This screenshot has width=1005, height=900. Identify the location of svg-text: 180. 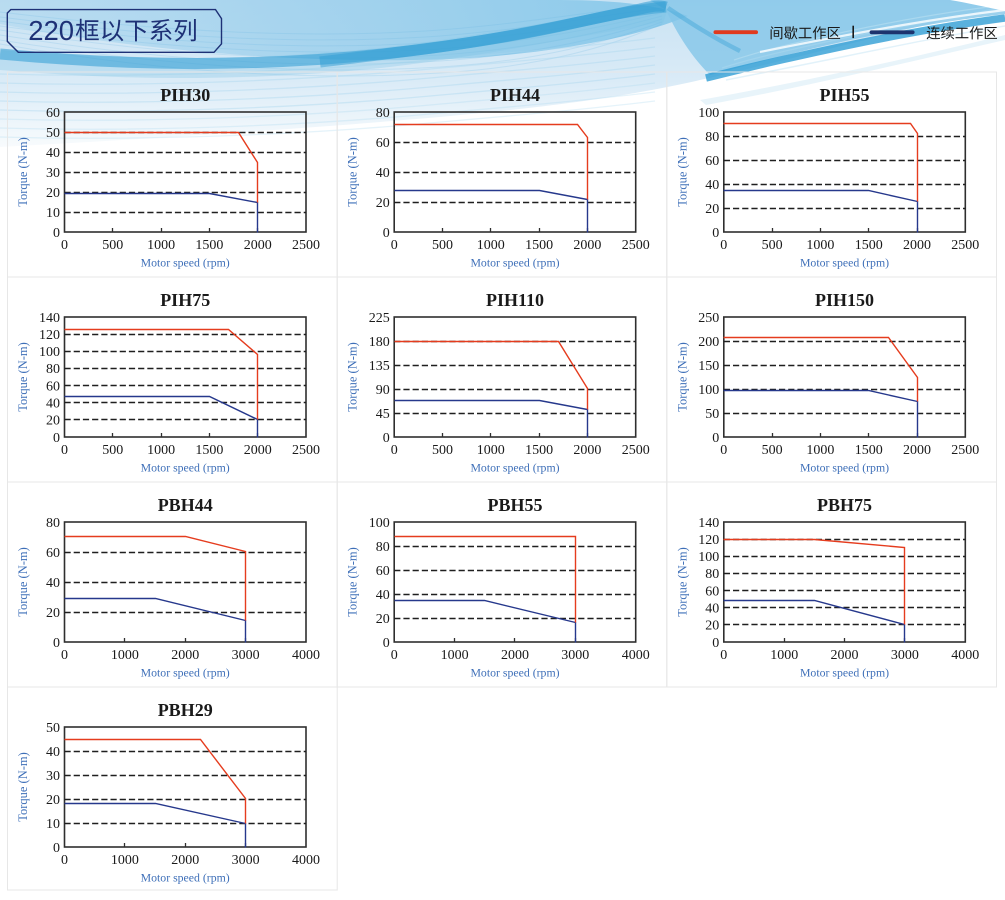
(379, 342).